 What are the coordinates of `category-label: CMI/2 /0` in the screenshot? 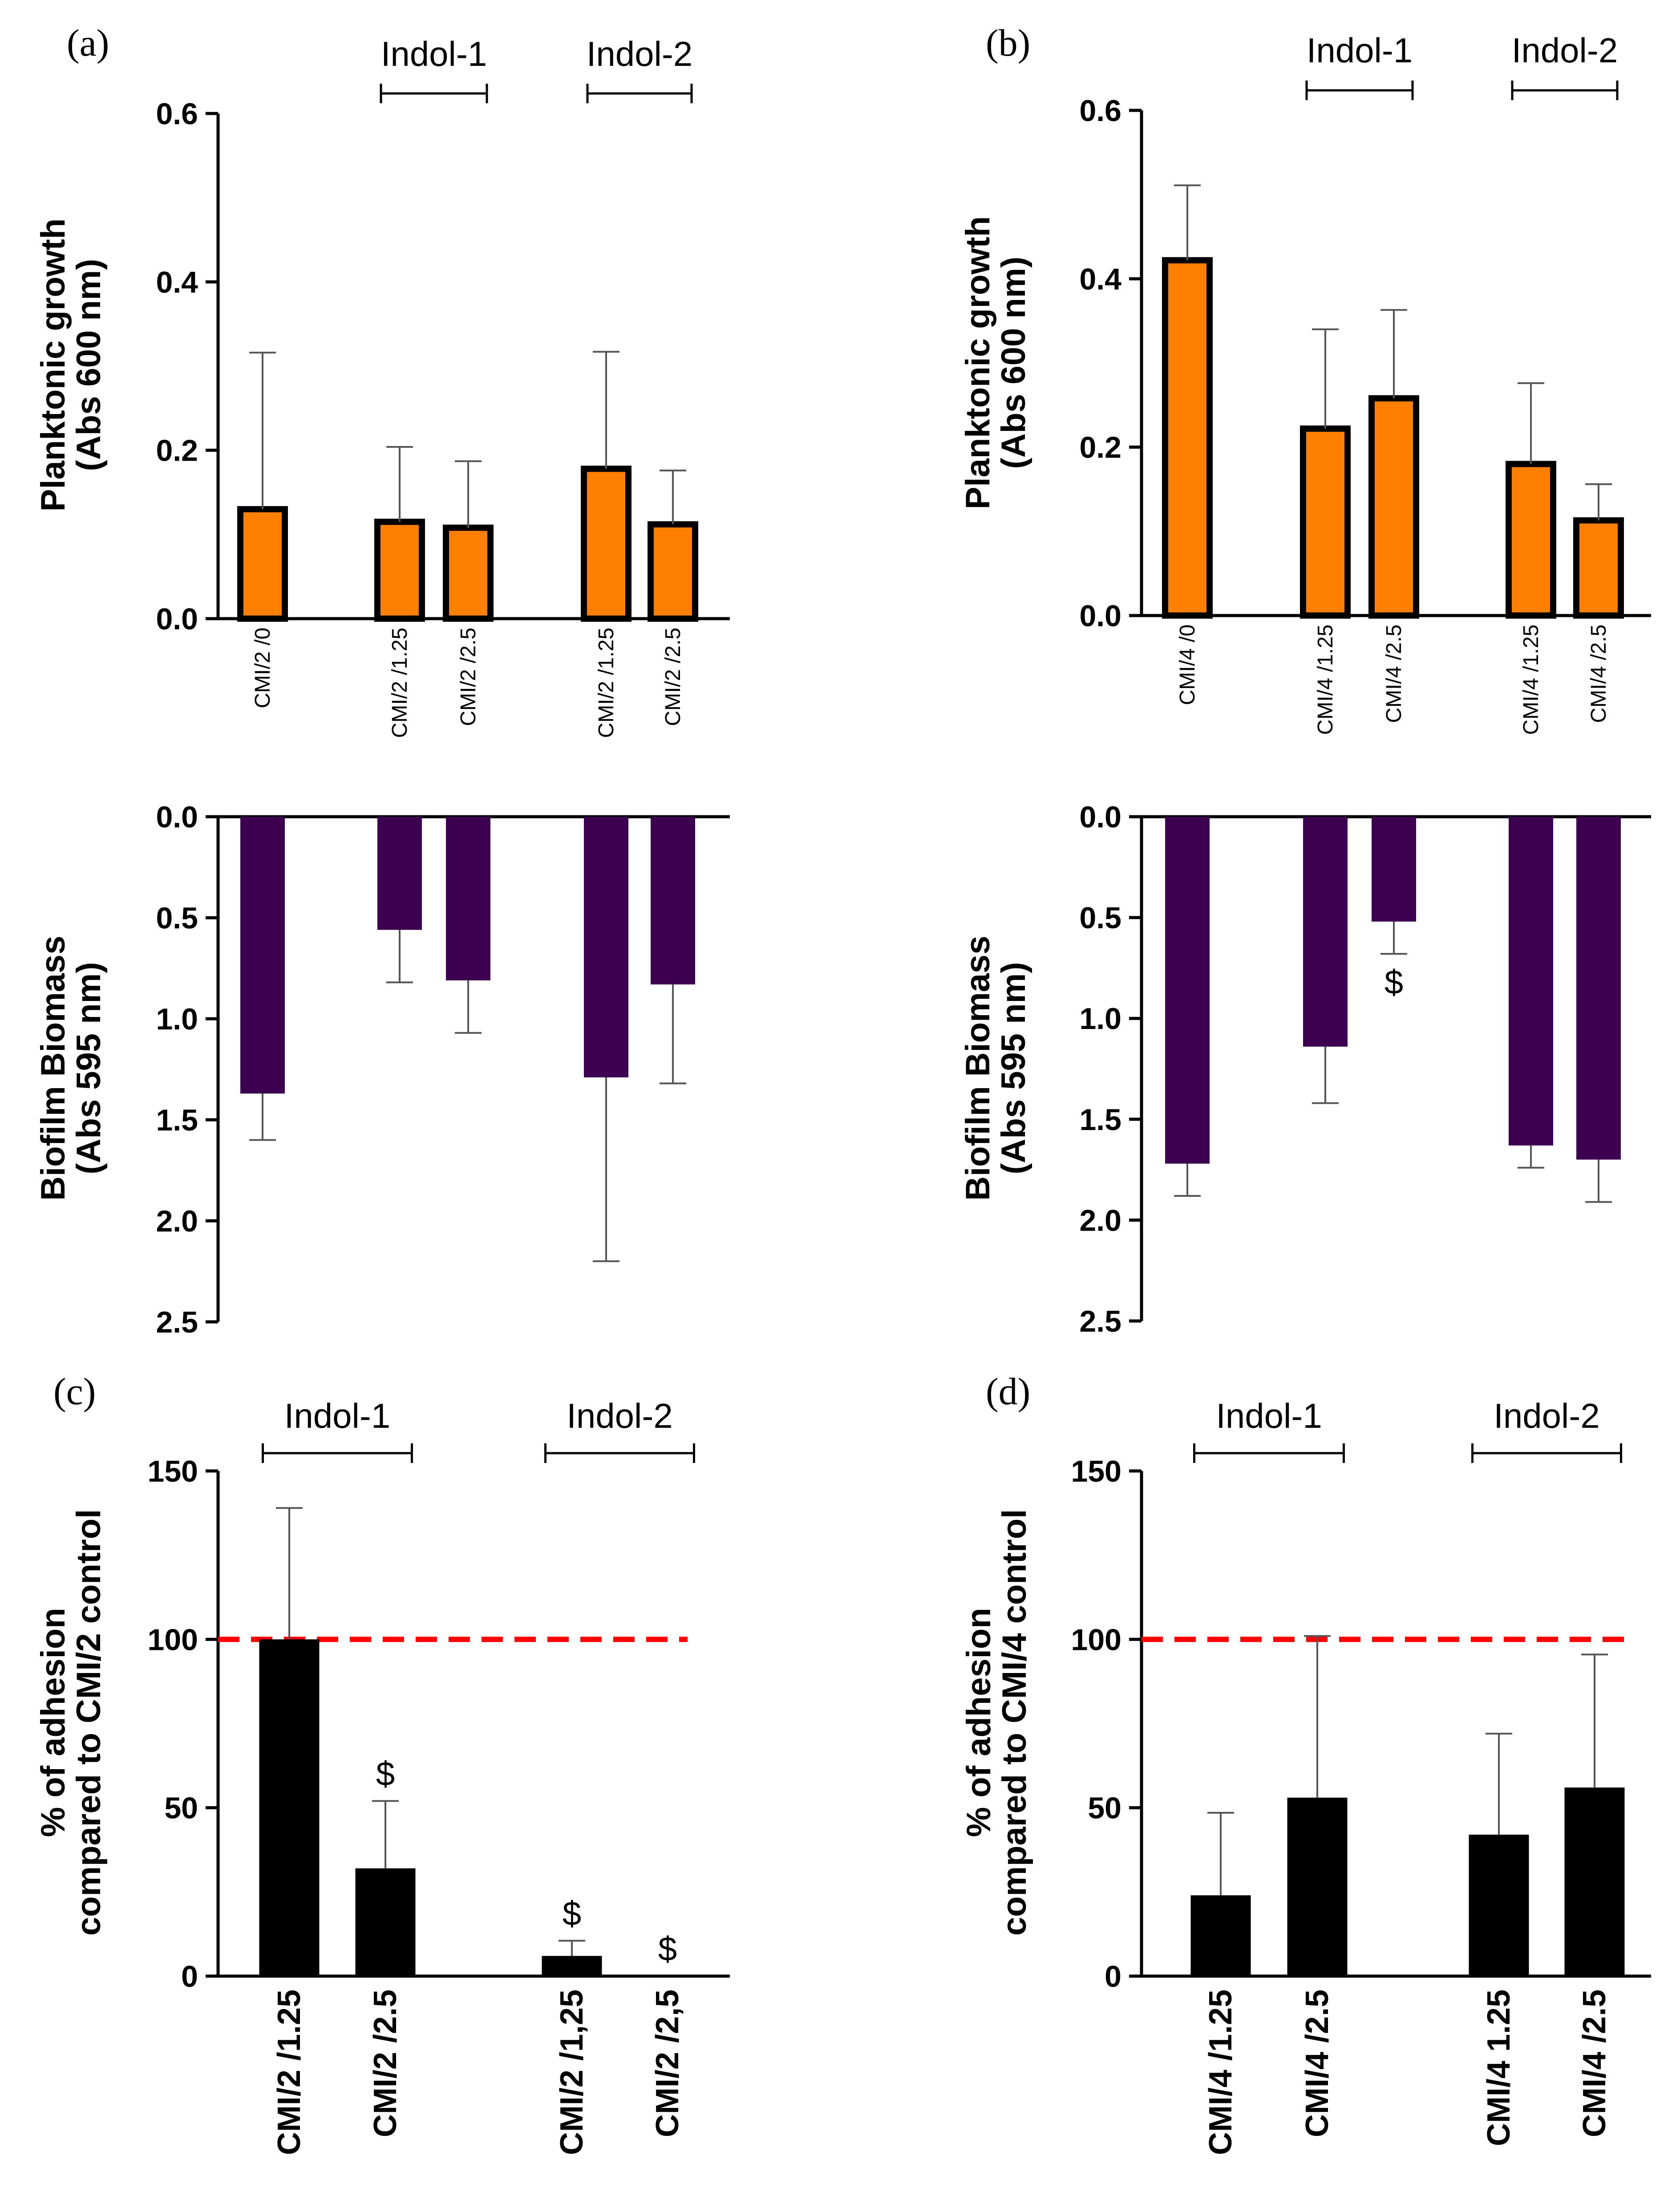 It's located at (263, 668).